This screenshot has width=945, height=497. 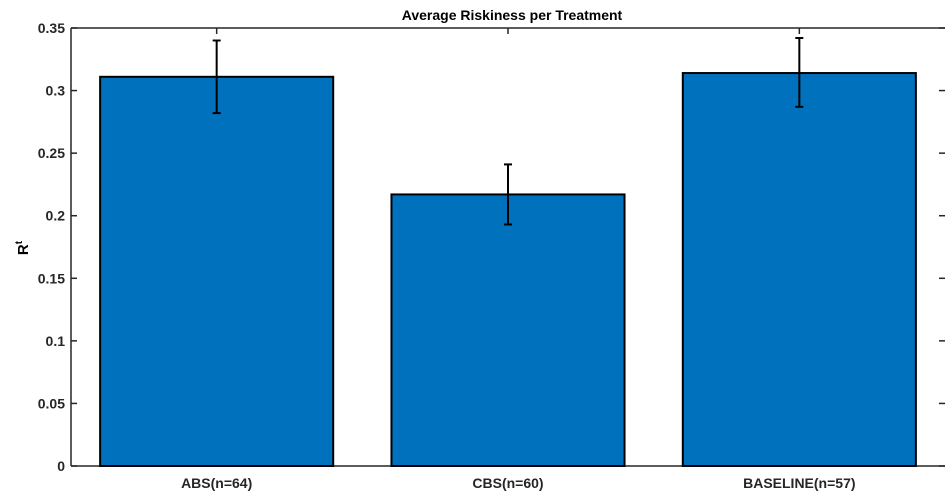 I want to click on y-tick-label-7: 0.35, so click(x=51, y=28).